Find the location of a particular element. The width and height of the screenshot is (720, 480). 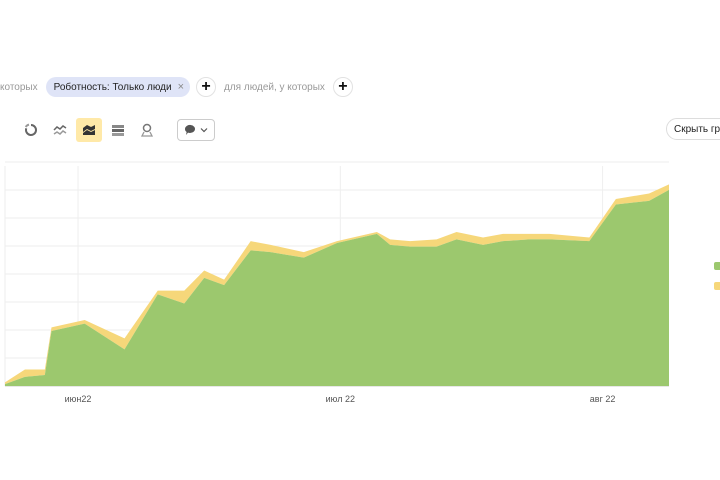

line-chart-icon is located at coordinates (60, 130).